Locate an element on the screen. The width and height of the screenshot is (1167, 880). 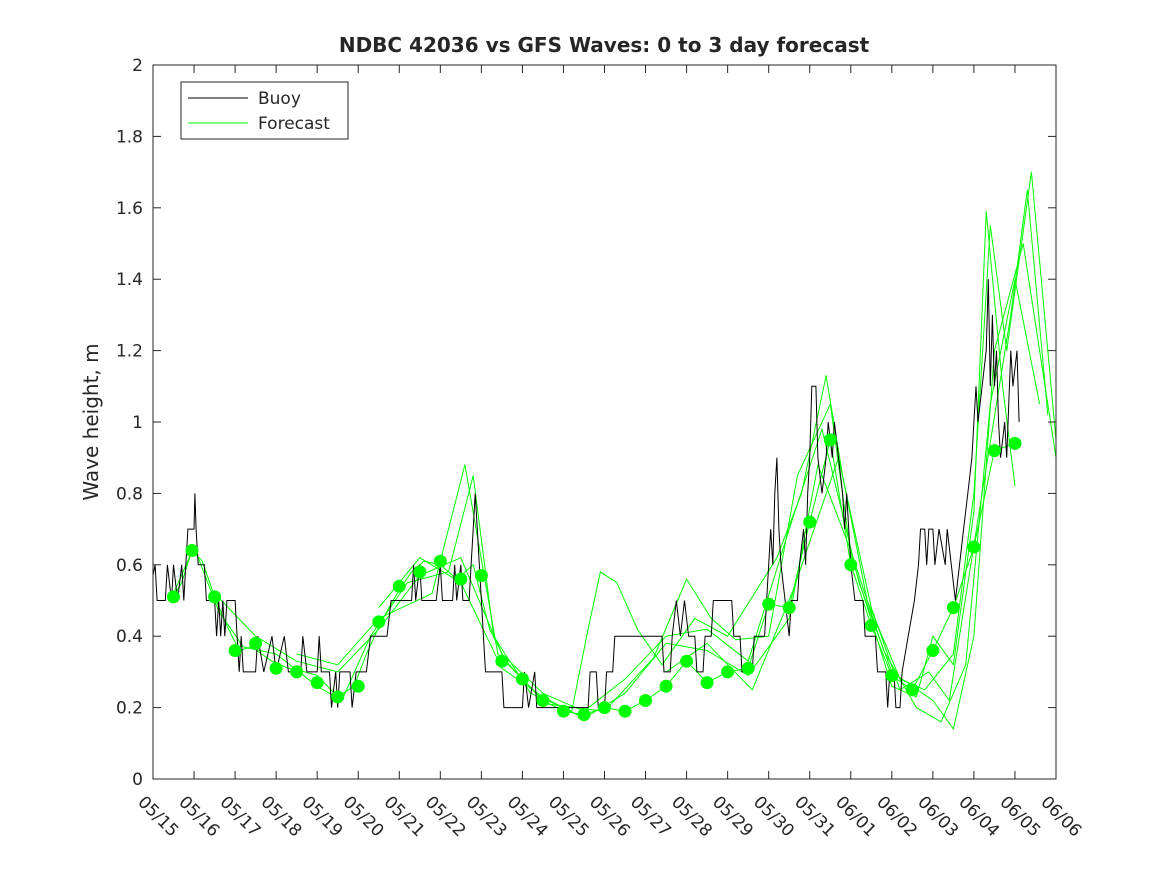
x-tick-label: 06/01 is located at coordinates (855, 816).